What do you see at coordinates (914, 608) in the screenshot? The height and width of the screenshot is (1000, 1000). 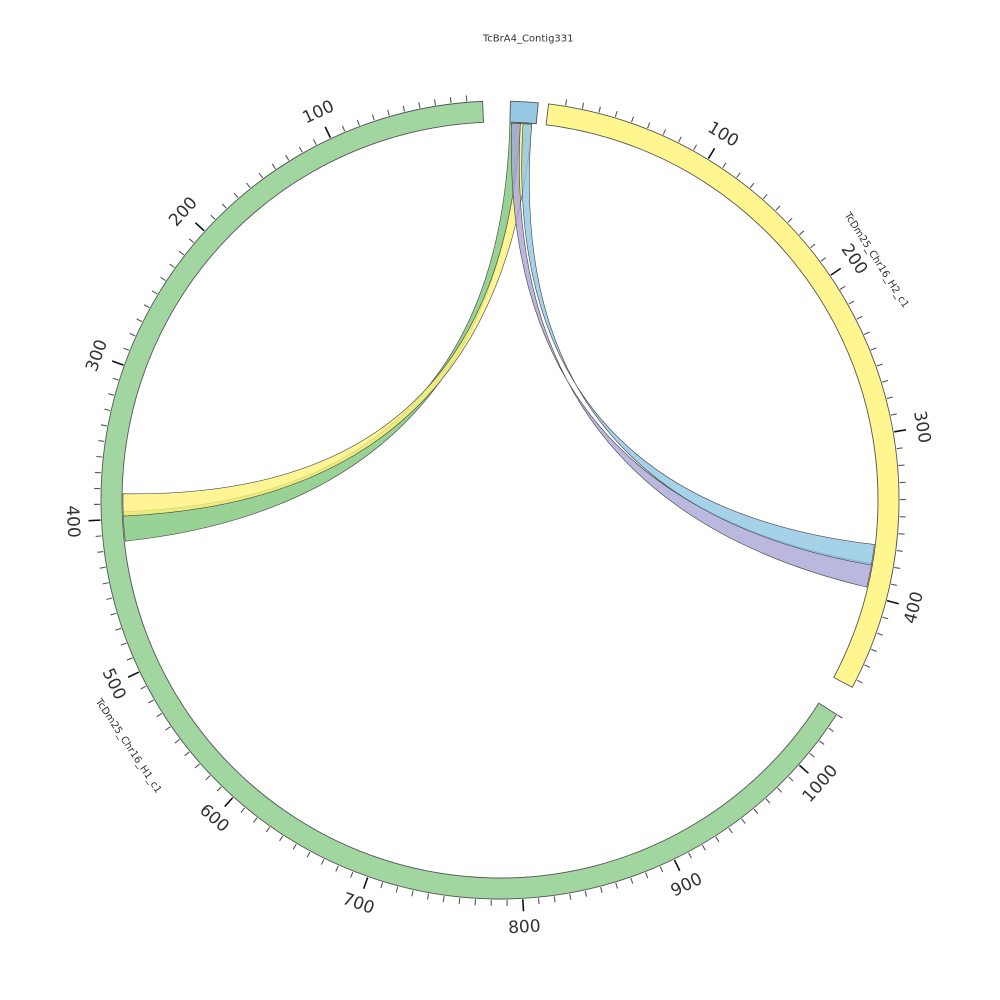 I see `tick-label-h2: 400` at bounding box center [914, 608].